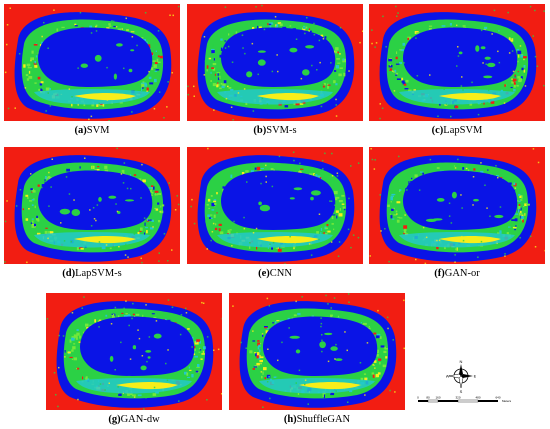 This screenshot has height=429, width=550. What do you see at coordinates (457, 398) in the screenshot?
I see `scale-tick-label: 320` at bounding box center [457, 398].